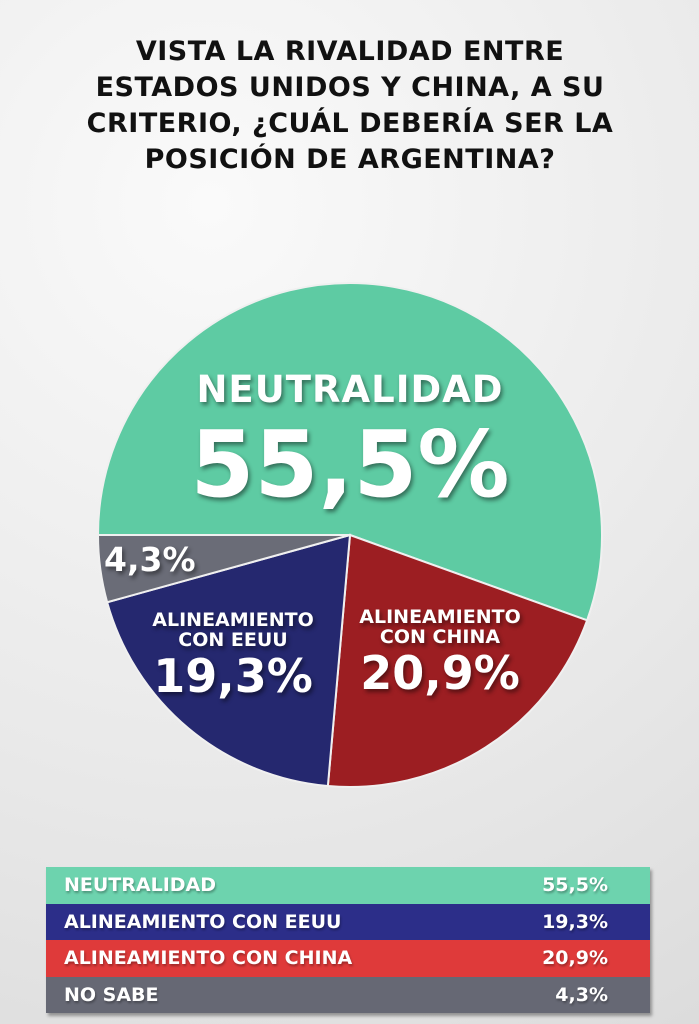  Describe the element at coordinates (140, 885) in the screenshot. I see `legend-label: NEUTRALIDAD` at that location.